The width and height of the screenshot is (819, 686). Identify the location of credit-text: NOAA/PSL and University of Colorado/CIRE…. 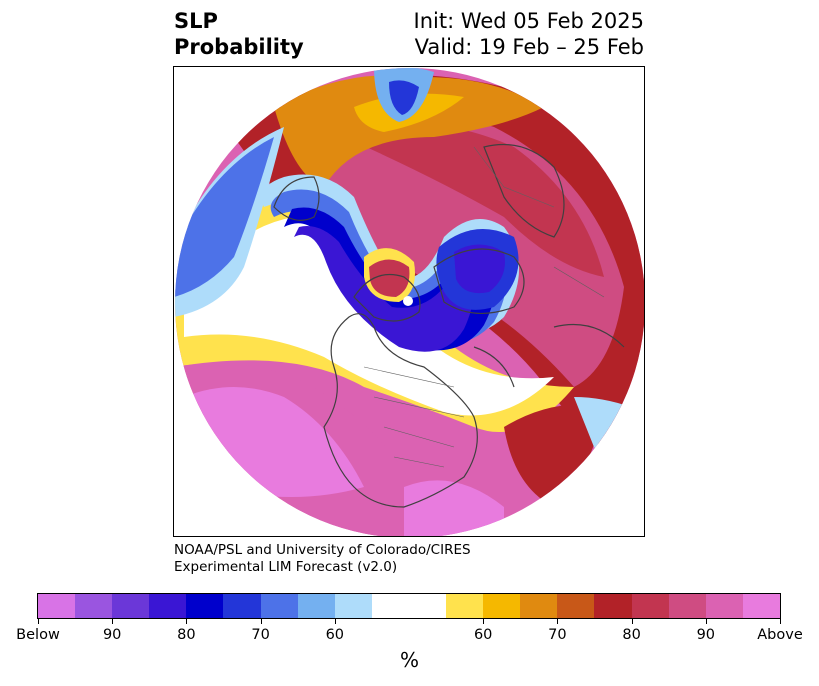
(322, 559).